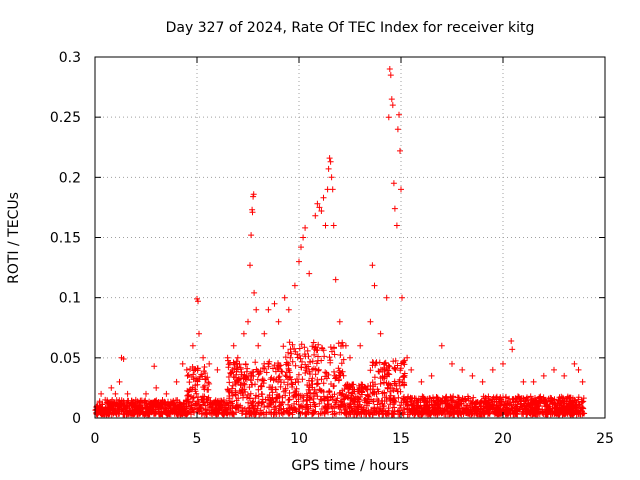 Image resolution: width=640 pixels, height=480 pixels. What do you see at coordinates (70, 58) in the screenshot?
I see `y-tick-label: 0.3` at bounding box center [70, 58].